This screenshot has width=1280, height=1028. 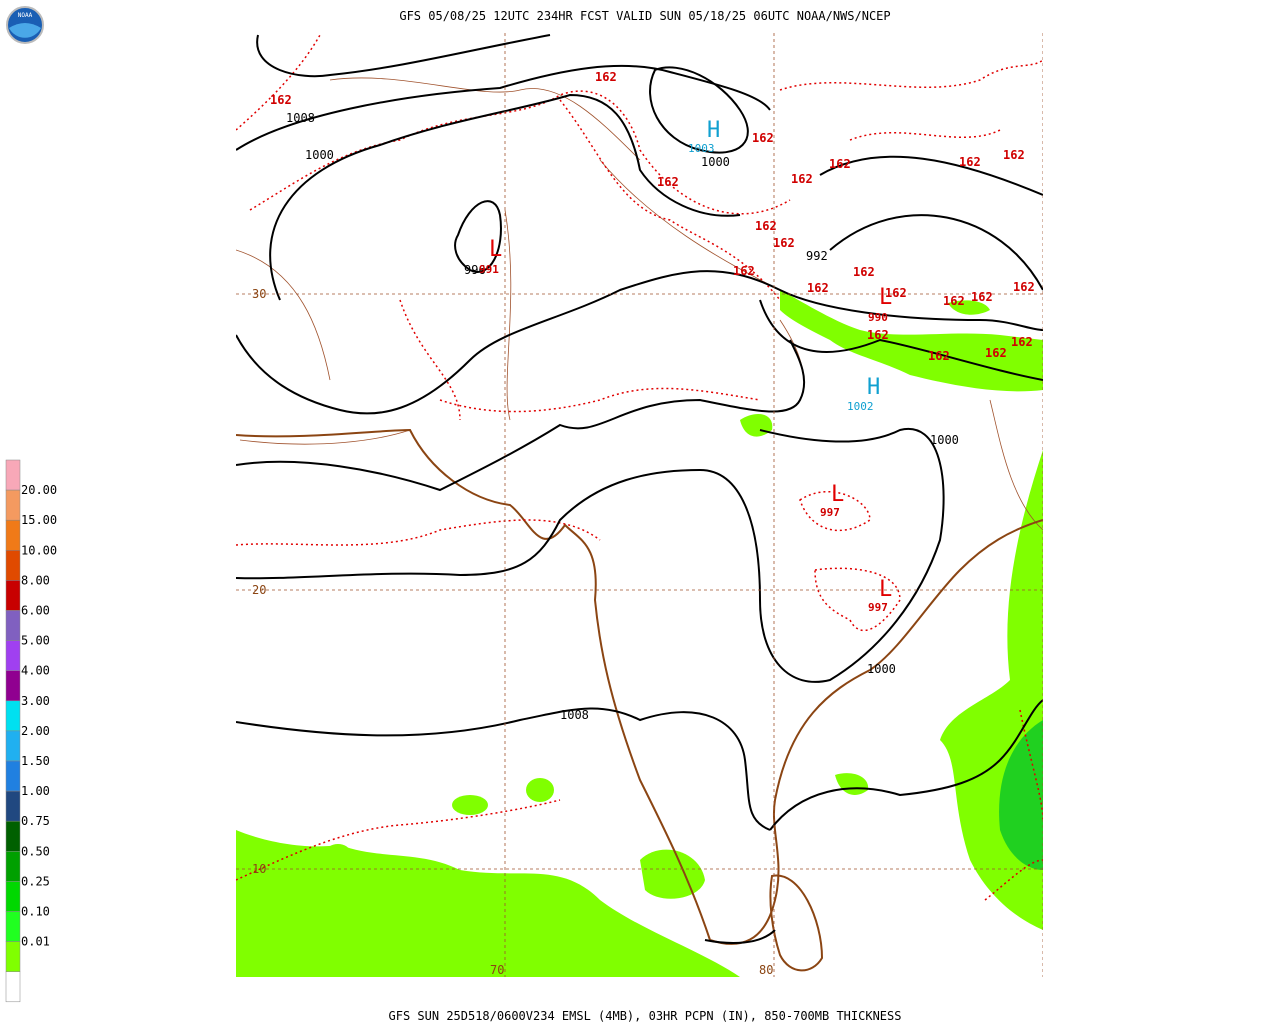 I want to click on legend-label: 0.75, so click(x=35, y=821).